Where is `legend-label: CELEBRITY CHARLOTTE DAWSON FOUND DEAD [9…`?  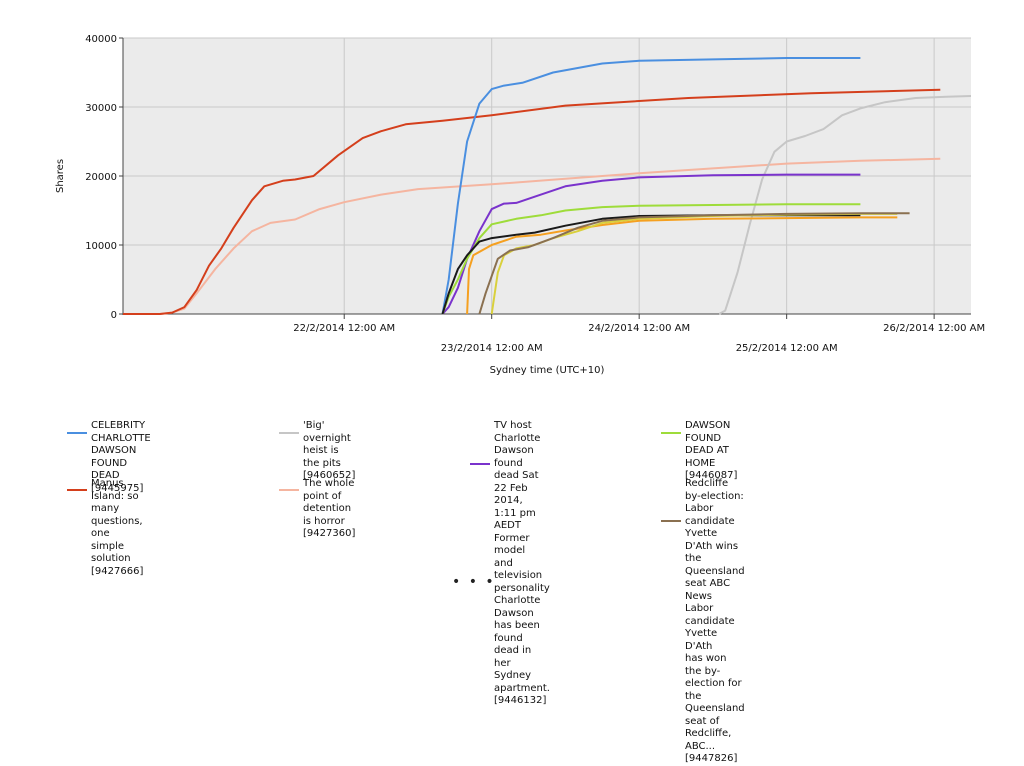 legend-label: CELEBRITY CHARLOTTE DAWSON FOUND DEAD [9… is located at coordinates (121, 457).